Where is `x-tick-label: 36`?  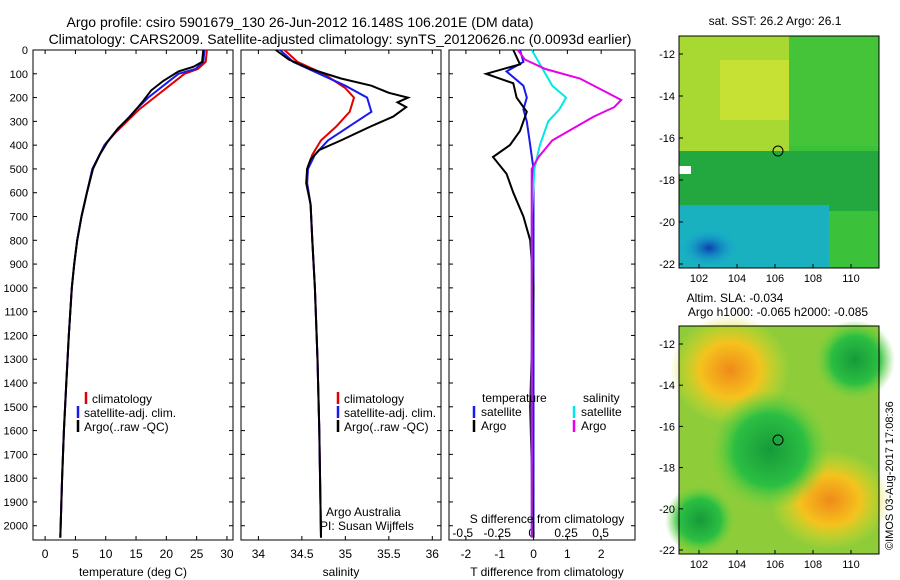 x-tick-label: 36 is located at coordinates (433, 554).